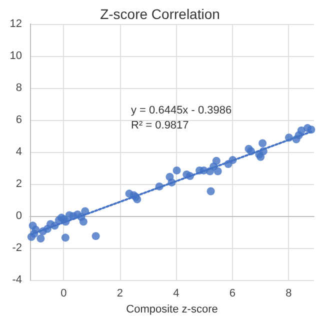 The height and width of the screenshot is (320, 320). Describe the element at coordinates (19, 152) in the screenshot. I see `y-tick-label: 4` at that location.